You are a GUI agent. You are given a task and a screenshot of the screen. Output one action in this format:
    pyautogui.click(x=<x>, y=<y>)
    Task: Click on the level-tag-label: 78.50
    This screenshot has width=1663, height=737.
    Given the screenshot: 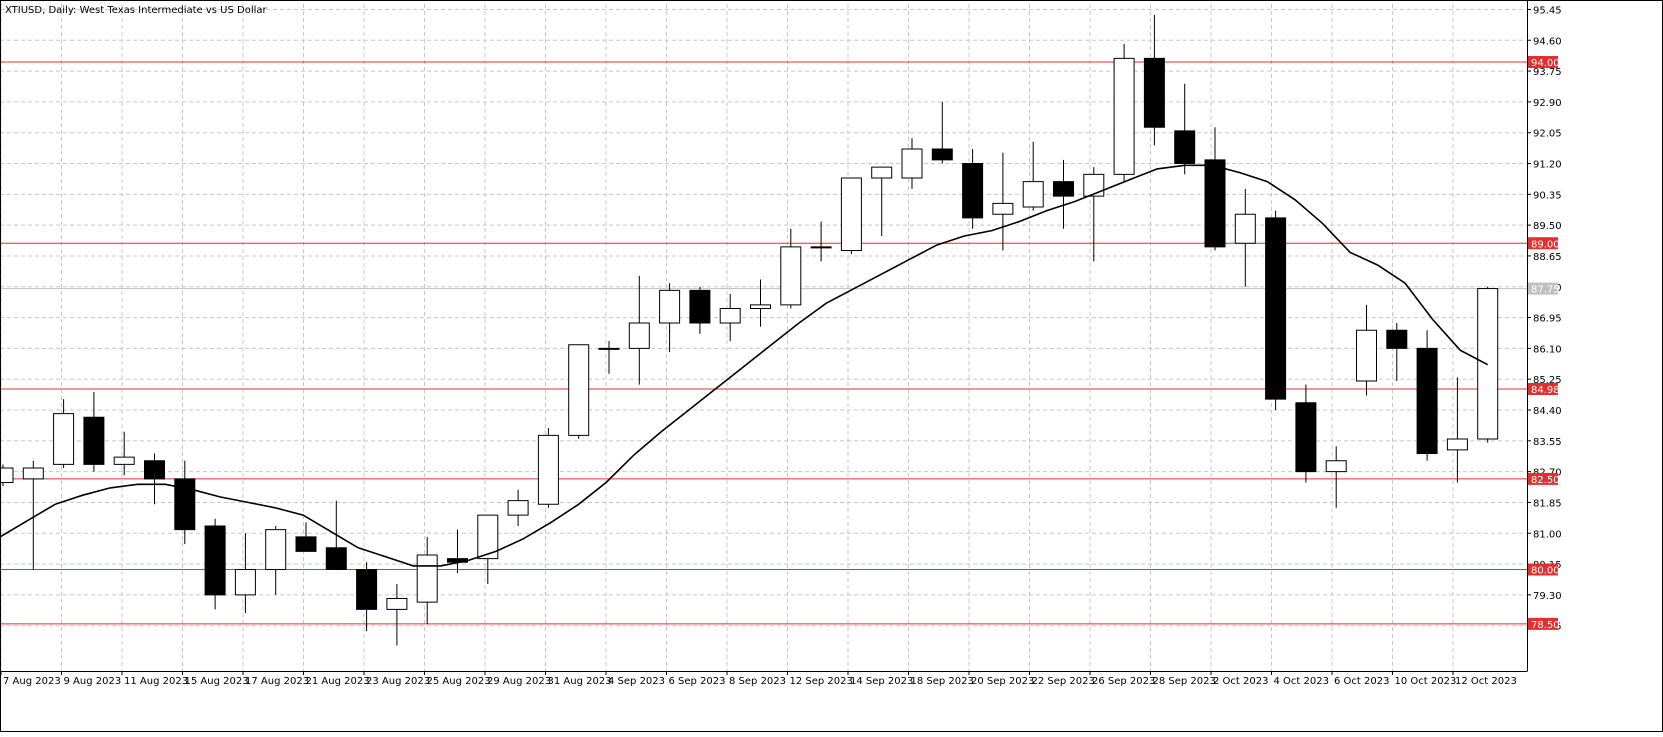 What is the action you would take?
    pyautogui.click(x=1545, y=625)
    